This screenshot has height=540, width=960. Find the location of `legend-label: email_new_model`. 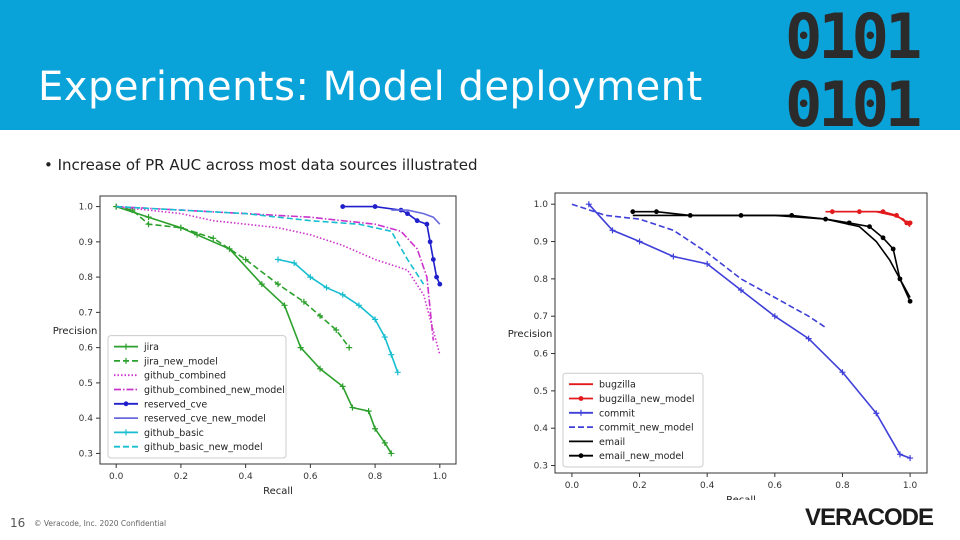

legend-label: email_new_model is located at coordinates (641, 456).